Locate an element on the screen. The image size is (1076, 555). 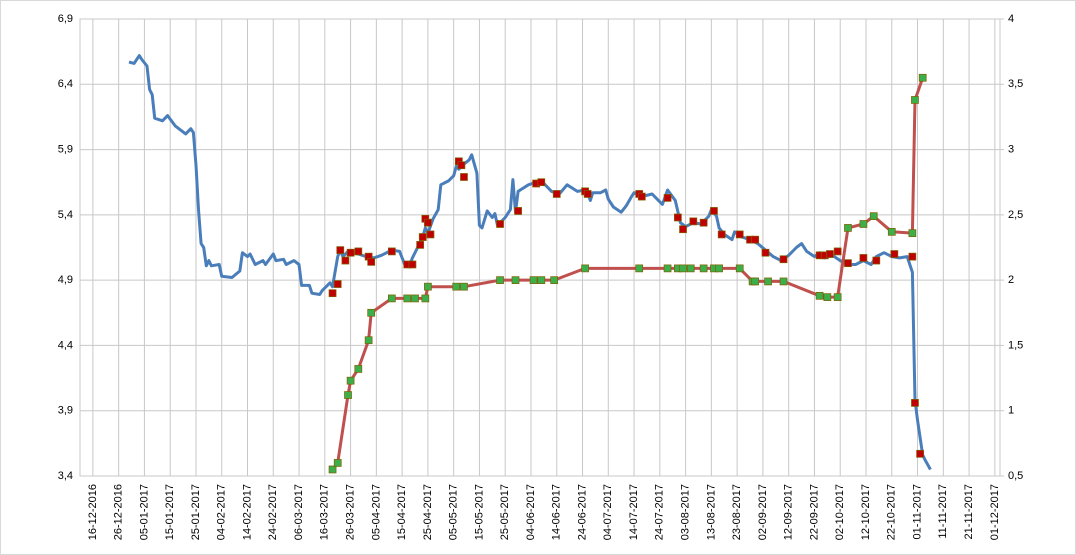
x-tick-label: 21-11-2017 is located at coordinates (969, 511).